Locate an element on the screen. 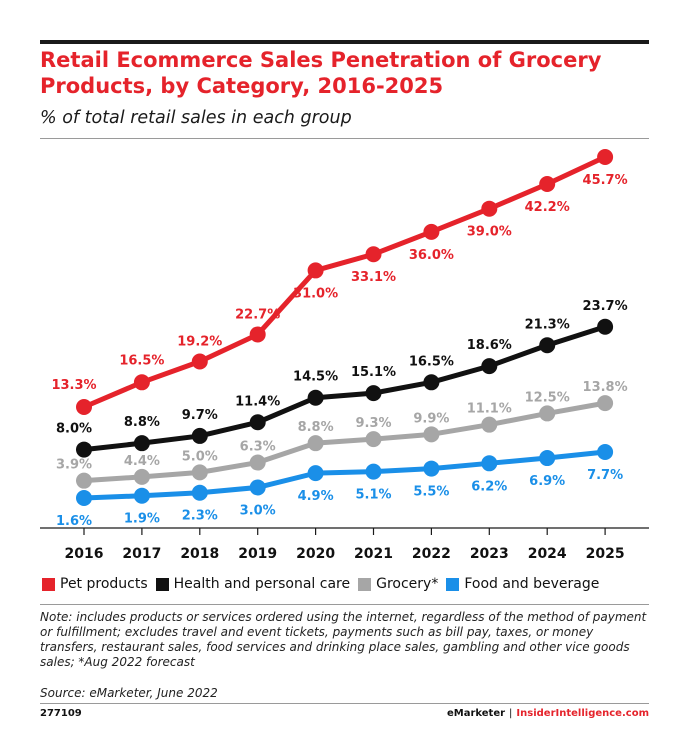  health-and-personal-care-point-2019 is located at coordinates (257, 422).